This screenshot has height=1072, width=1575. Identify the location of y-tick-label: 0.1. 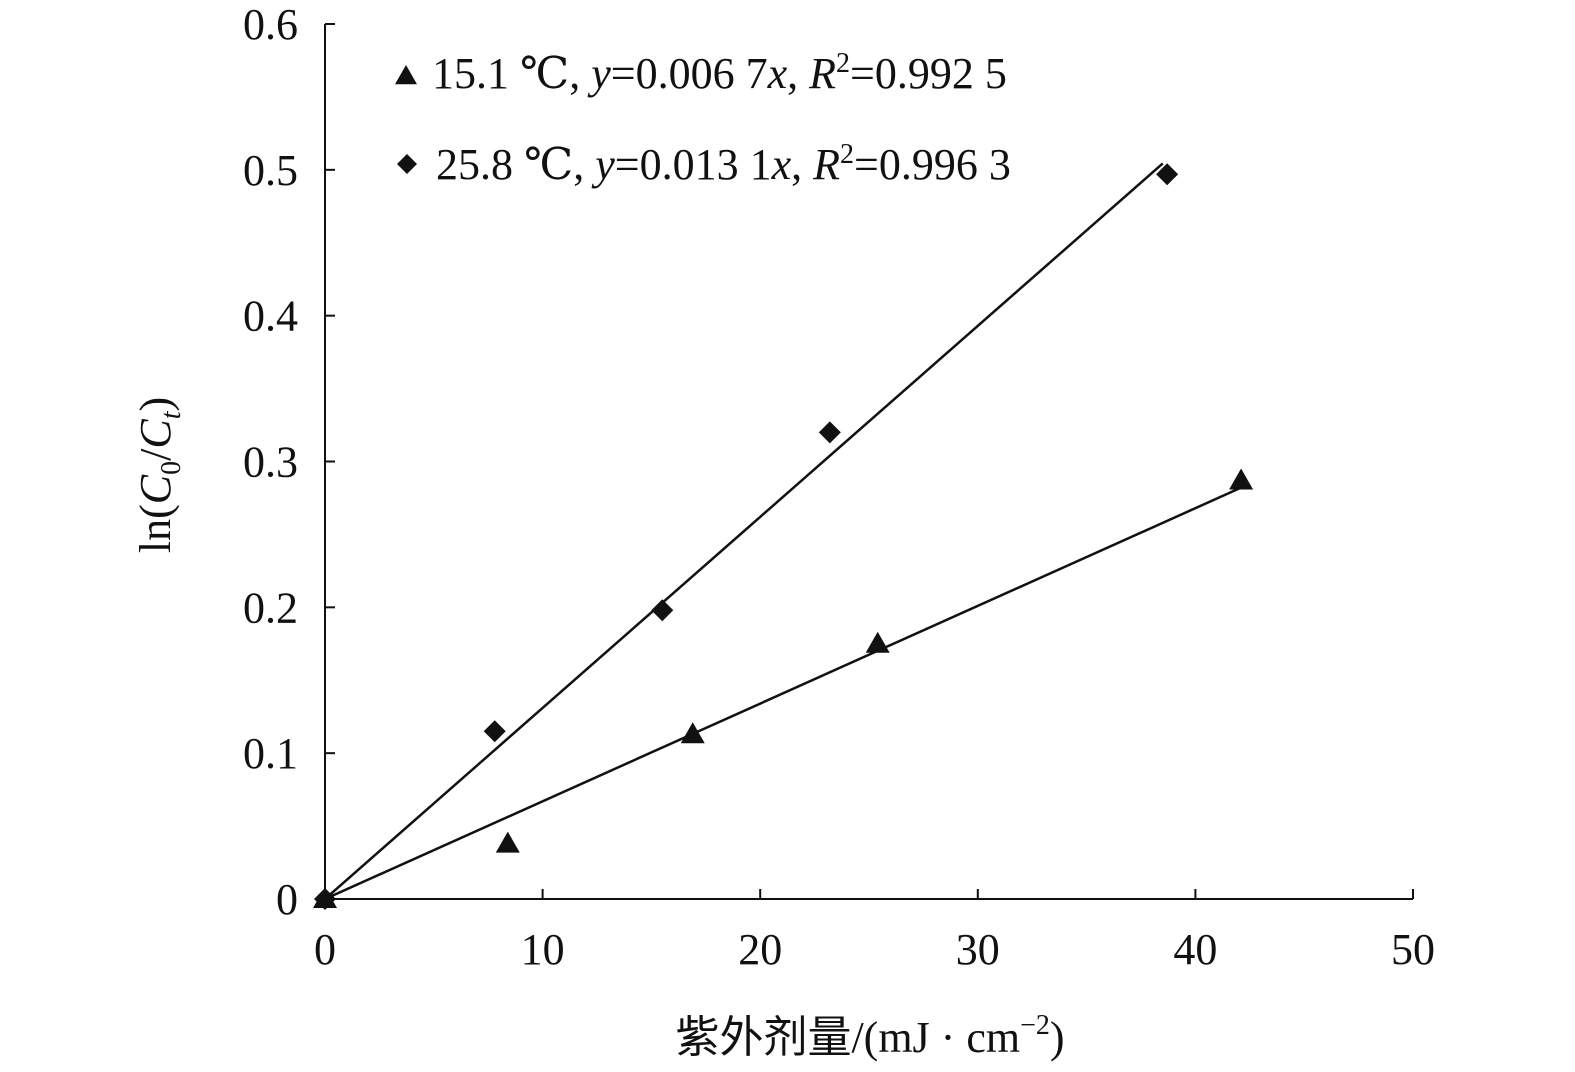
(270, 753).